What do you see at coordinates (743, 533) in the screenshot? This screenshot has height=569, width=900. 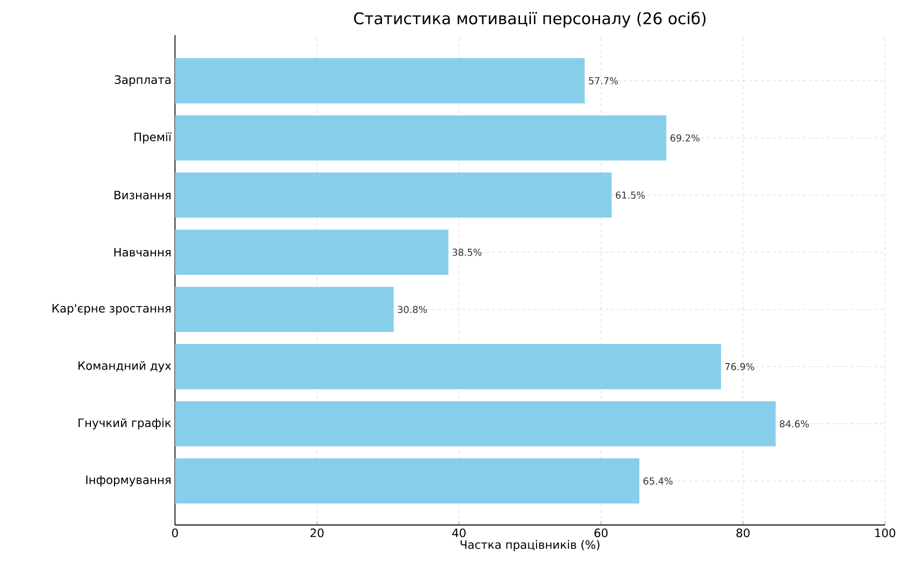 I see `x-tick-label: 80` at bounding box center [743, 533].